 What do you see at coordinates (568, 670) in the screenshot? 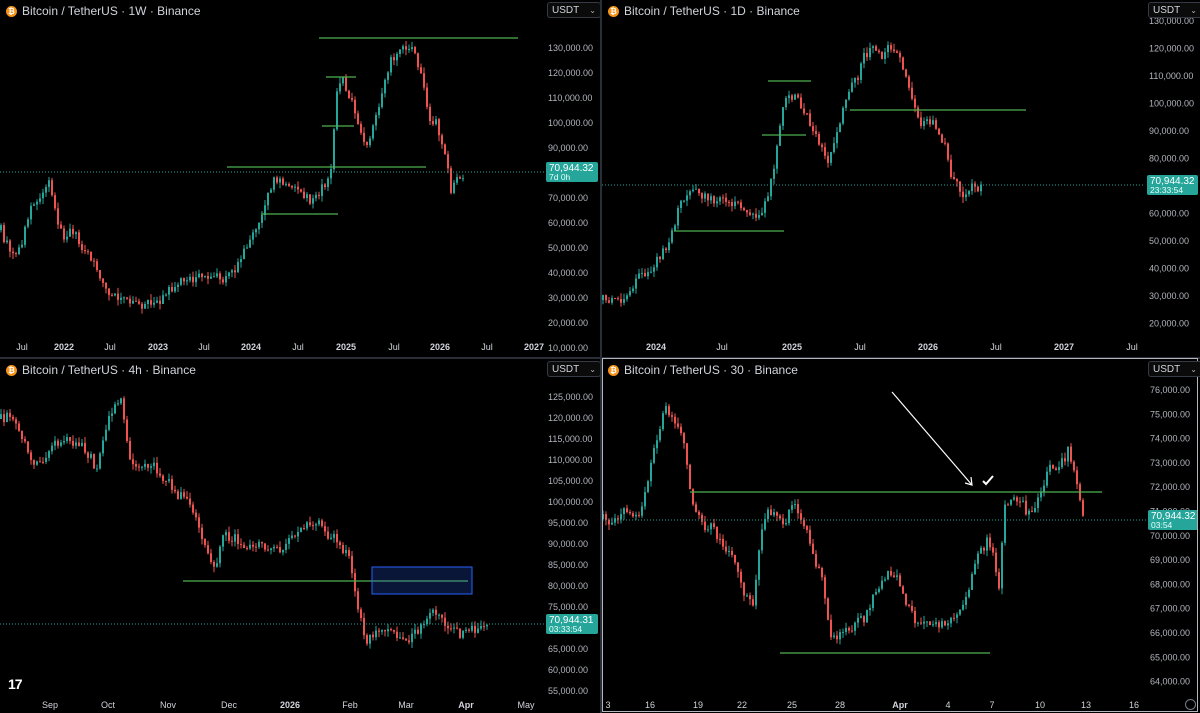
I see `y-axis-tick-label: 60,000.00` at bounding box center [568, 670].